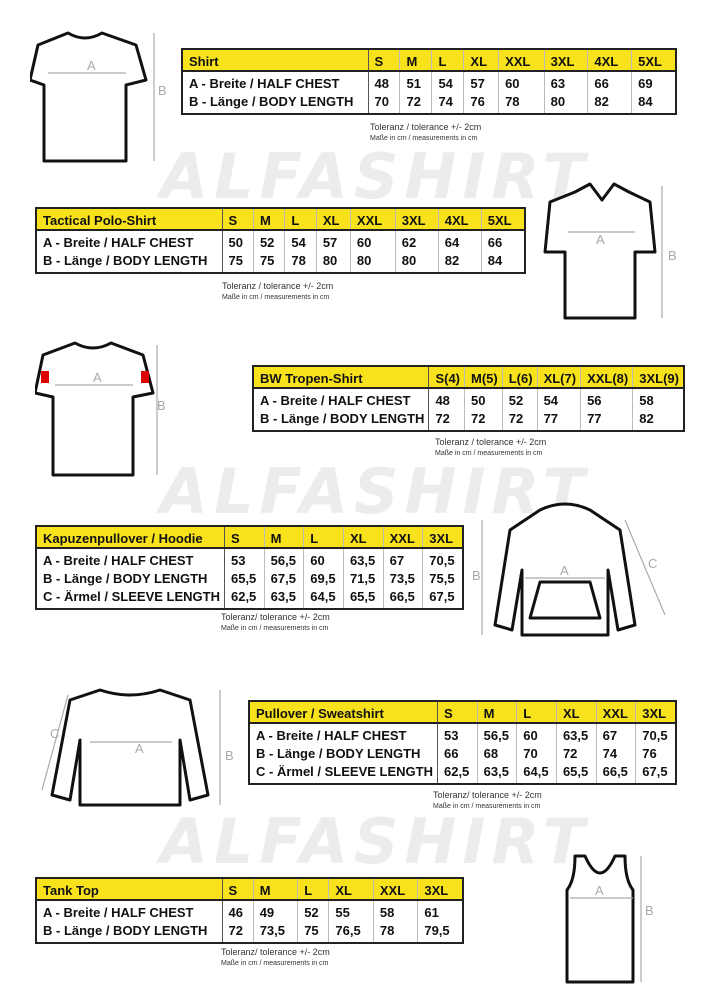 The image size is (708, 1000). I want to click on table-title: Pullover / Sweatshirt, so click(343, 712).